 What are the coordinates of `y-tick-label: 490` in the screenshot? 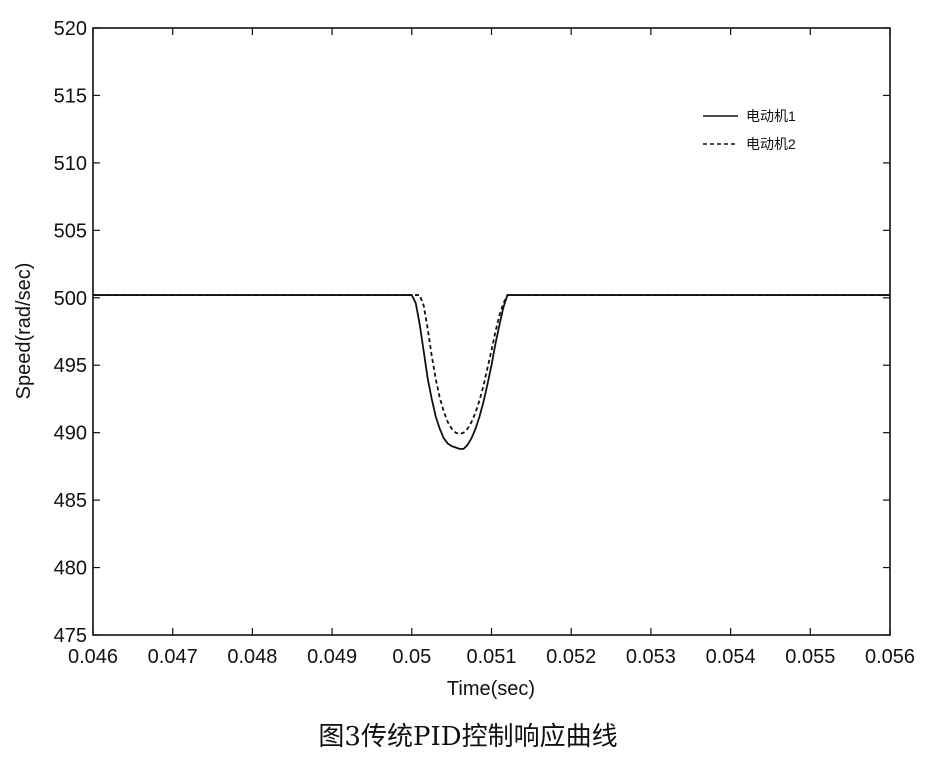 It's located at (70, 434).